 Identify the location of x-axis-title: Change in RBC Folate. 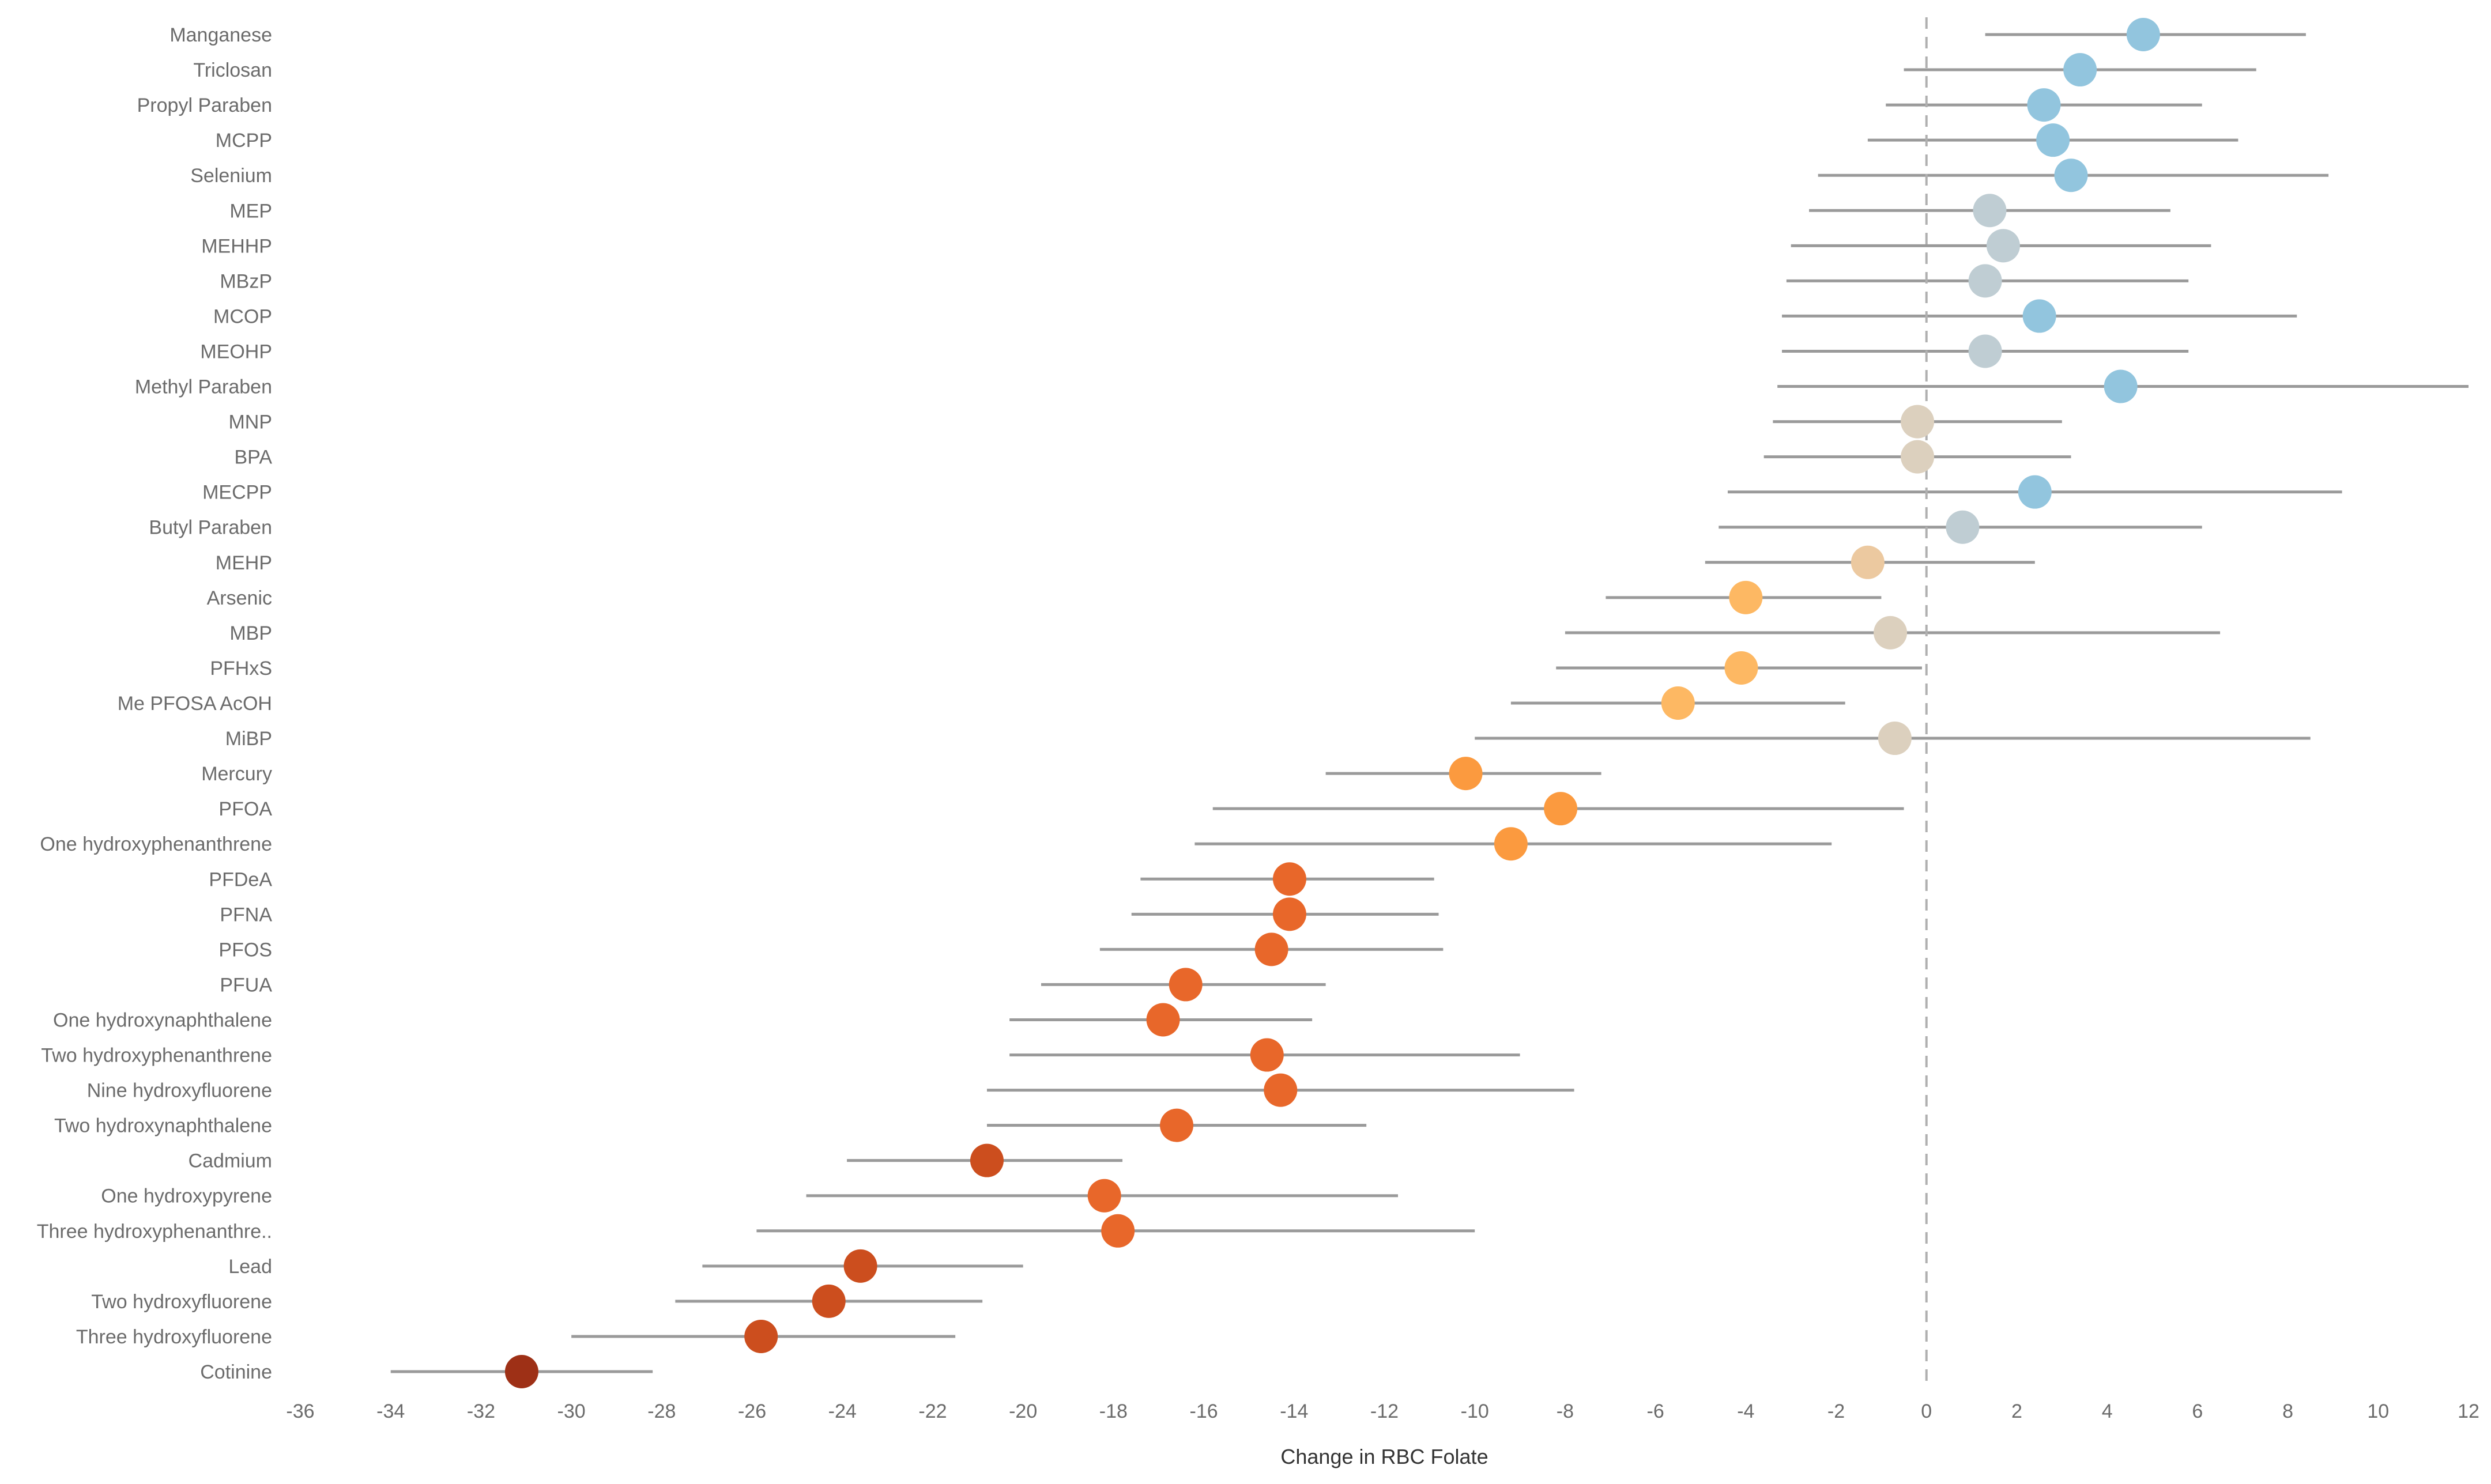
(1384, 1457).